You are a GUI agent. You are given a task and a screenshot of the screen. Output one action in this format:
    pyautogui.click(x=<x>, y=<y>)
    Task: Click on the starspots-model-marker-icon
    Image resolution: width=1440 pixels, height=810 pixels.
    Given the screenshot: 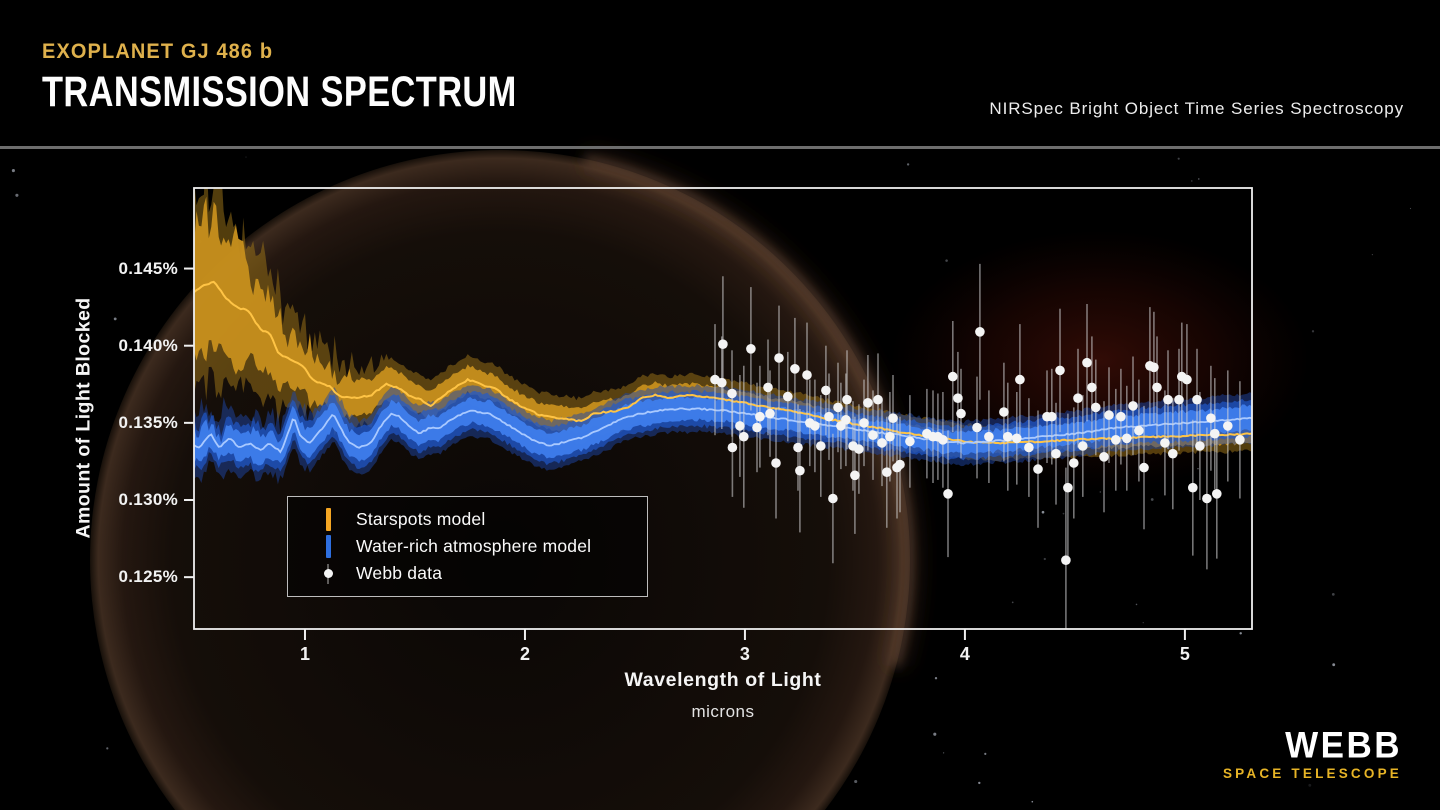 What is the action you would take?
    pyautogui.click(x=328, y=519)
    